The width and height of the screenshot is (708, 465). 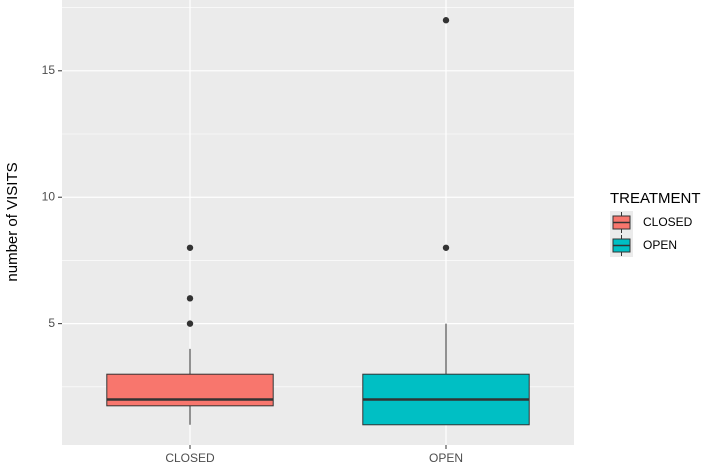 I want to click on box, so click(x=190, y=390).